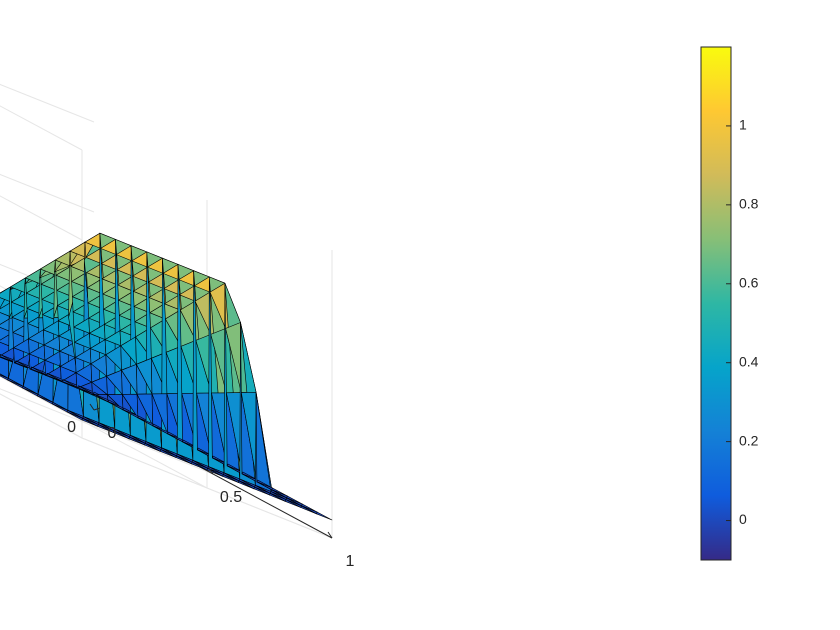  I want to click on colorbar: 0 0.2 0.4 0.6 0.8 1, so click(729, 303).